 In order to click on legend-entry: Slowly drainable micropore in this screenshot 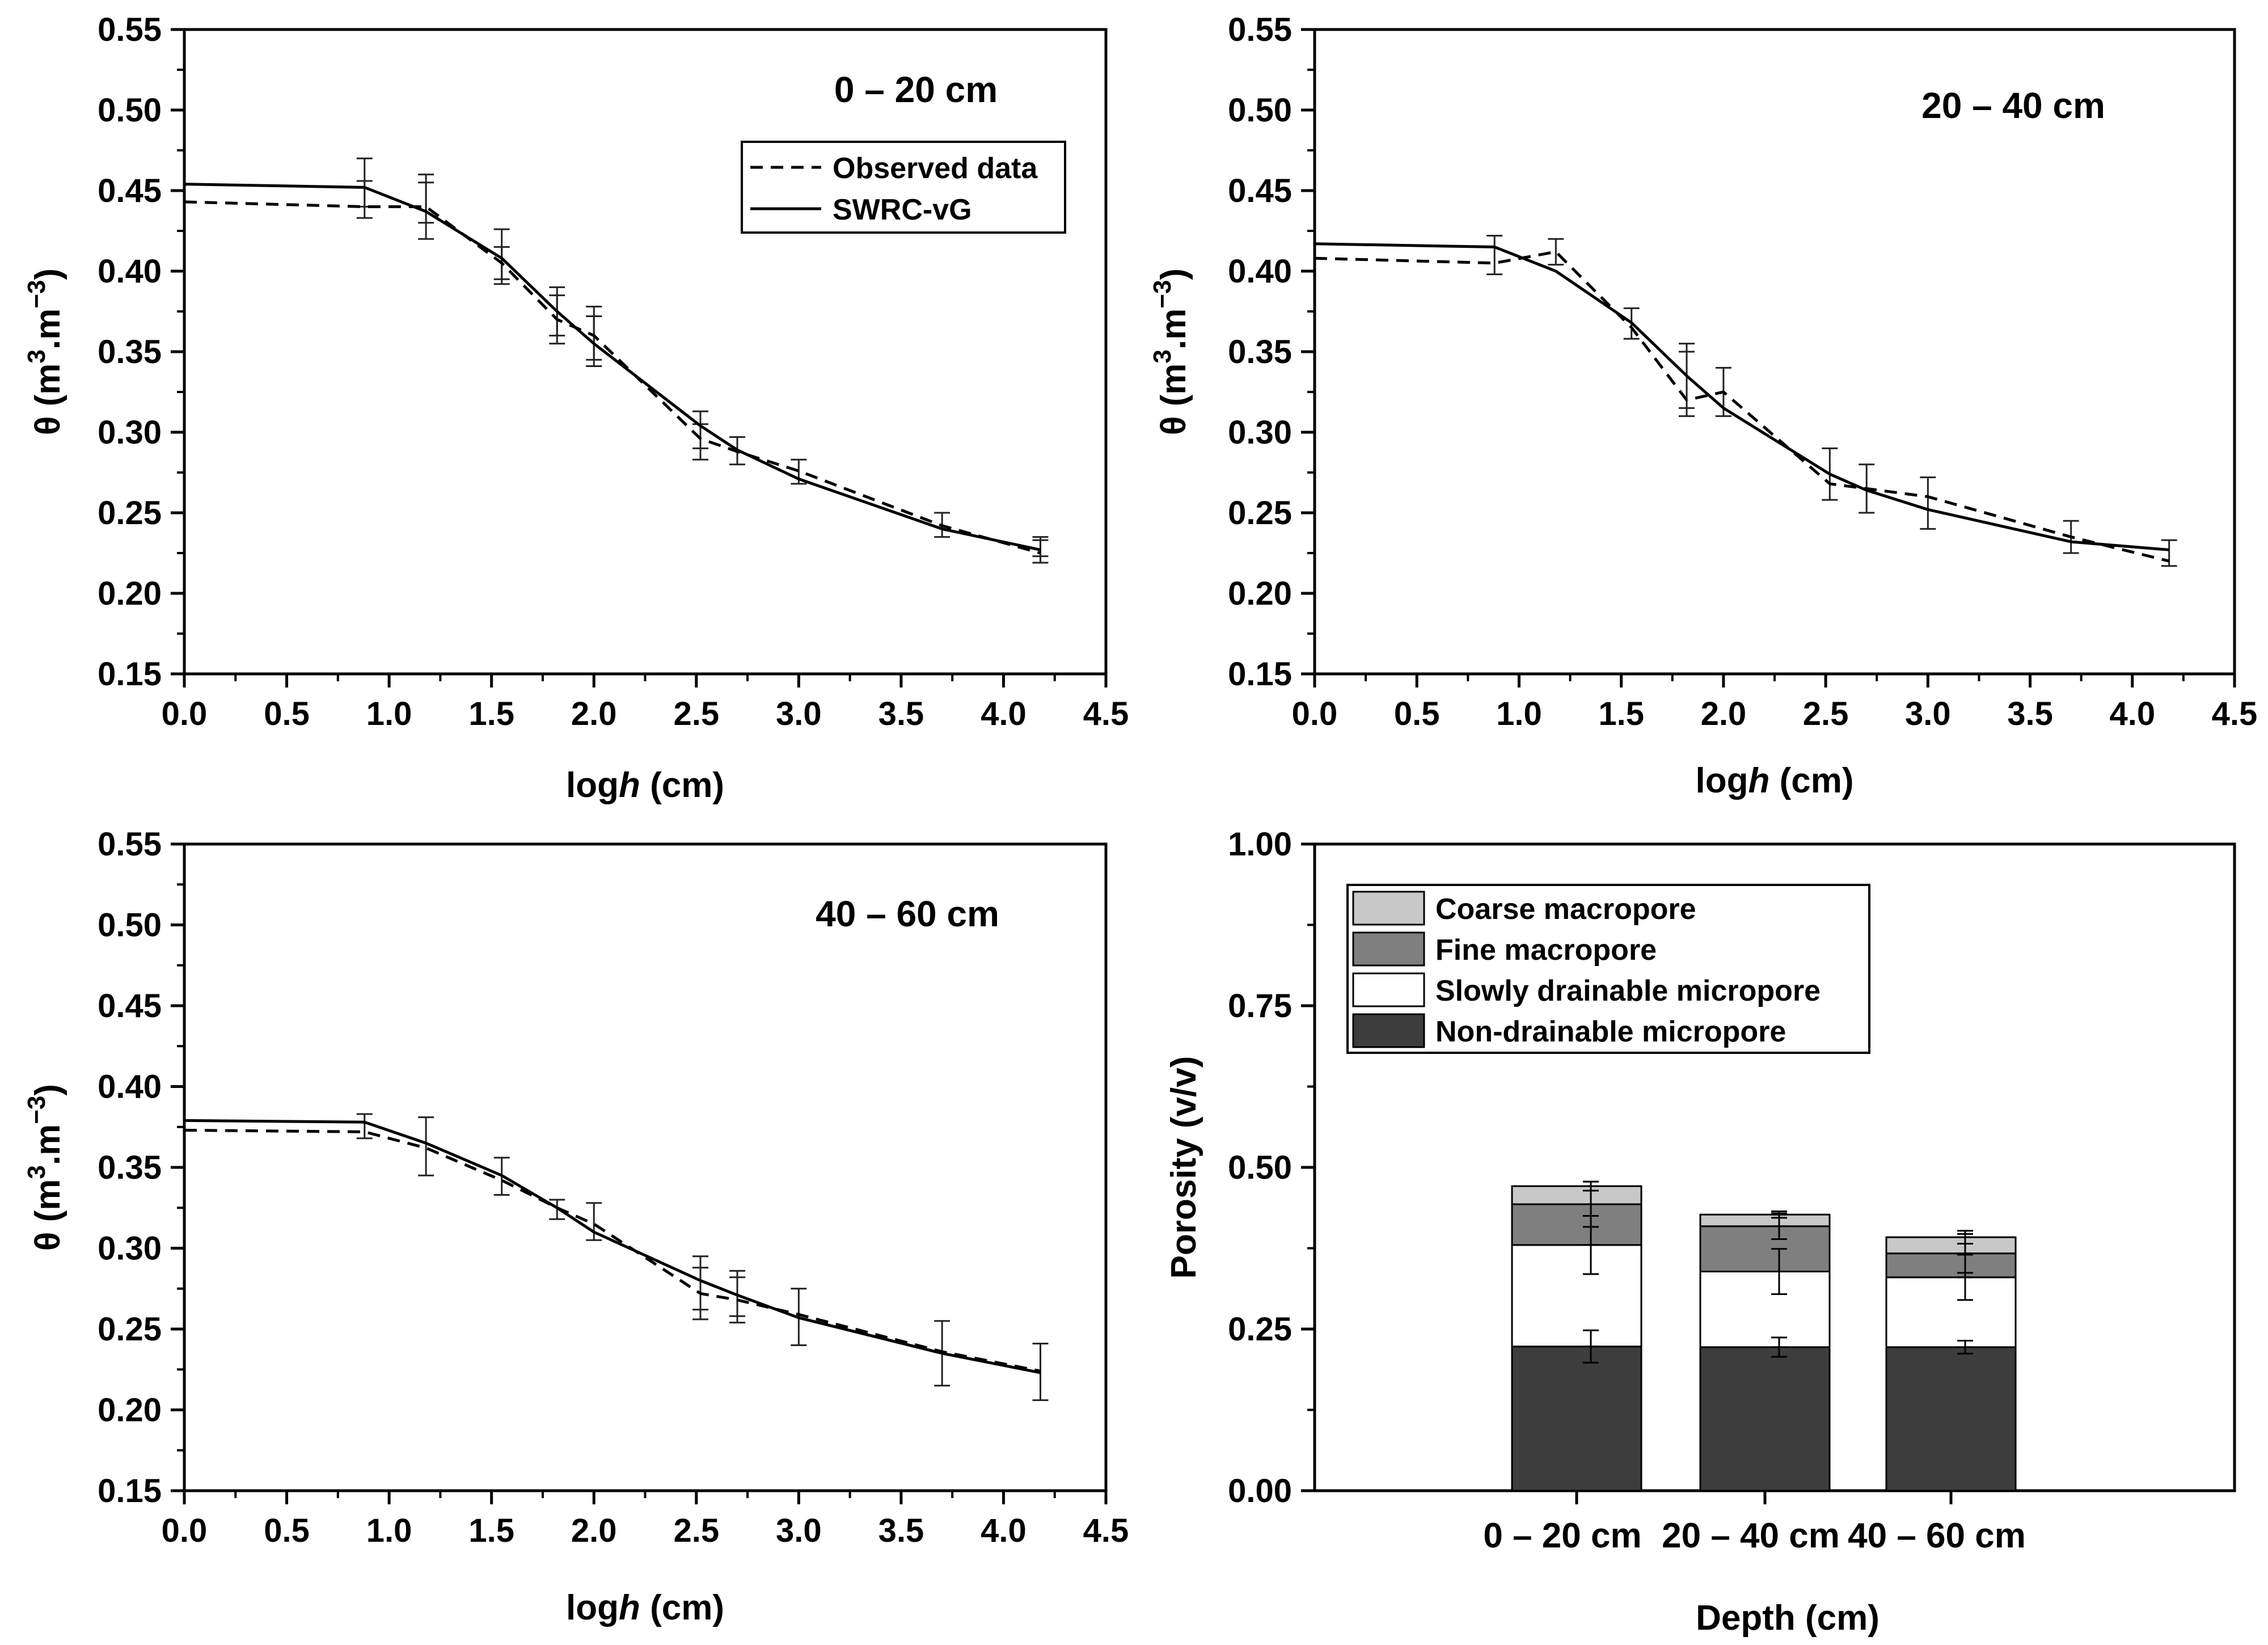, I will do `click(1628, 991)`.